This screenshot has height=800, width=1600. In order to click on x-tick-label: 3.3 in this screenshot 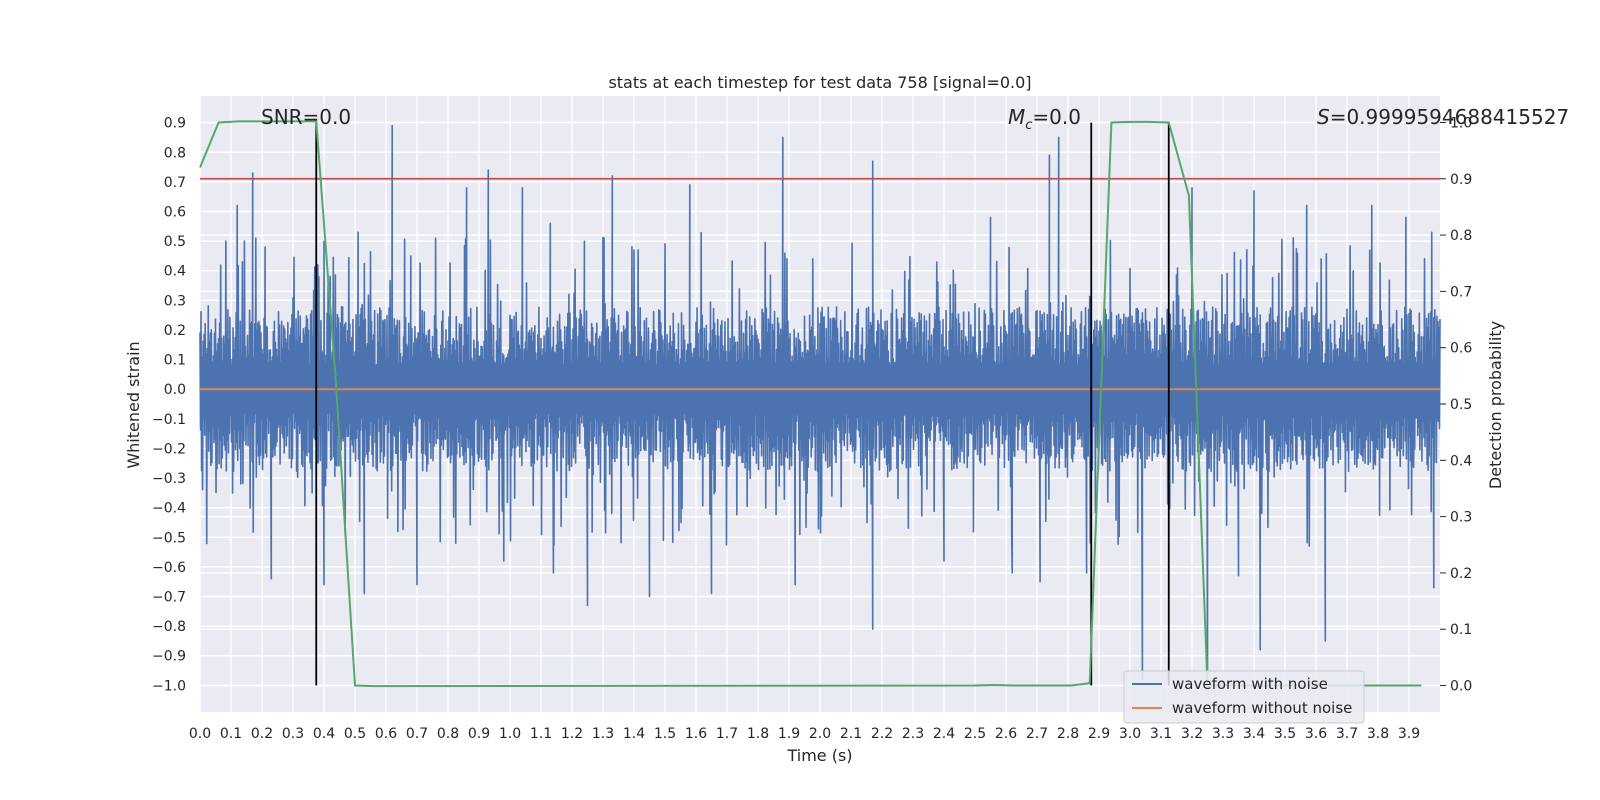, I will do `click(1223, 734)`.